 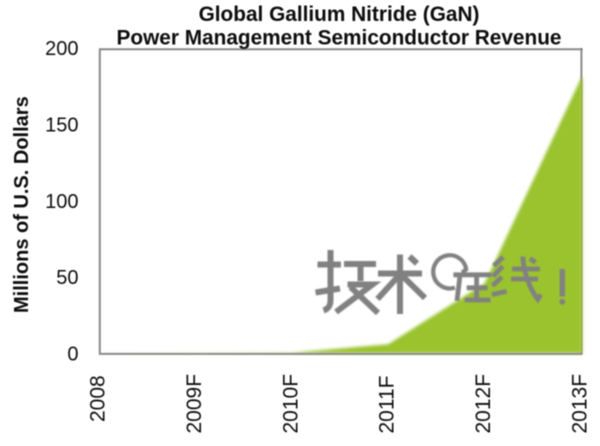 I want to click on svg-text: 50, so click(x=67, y=278).